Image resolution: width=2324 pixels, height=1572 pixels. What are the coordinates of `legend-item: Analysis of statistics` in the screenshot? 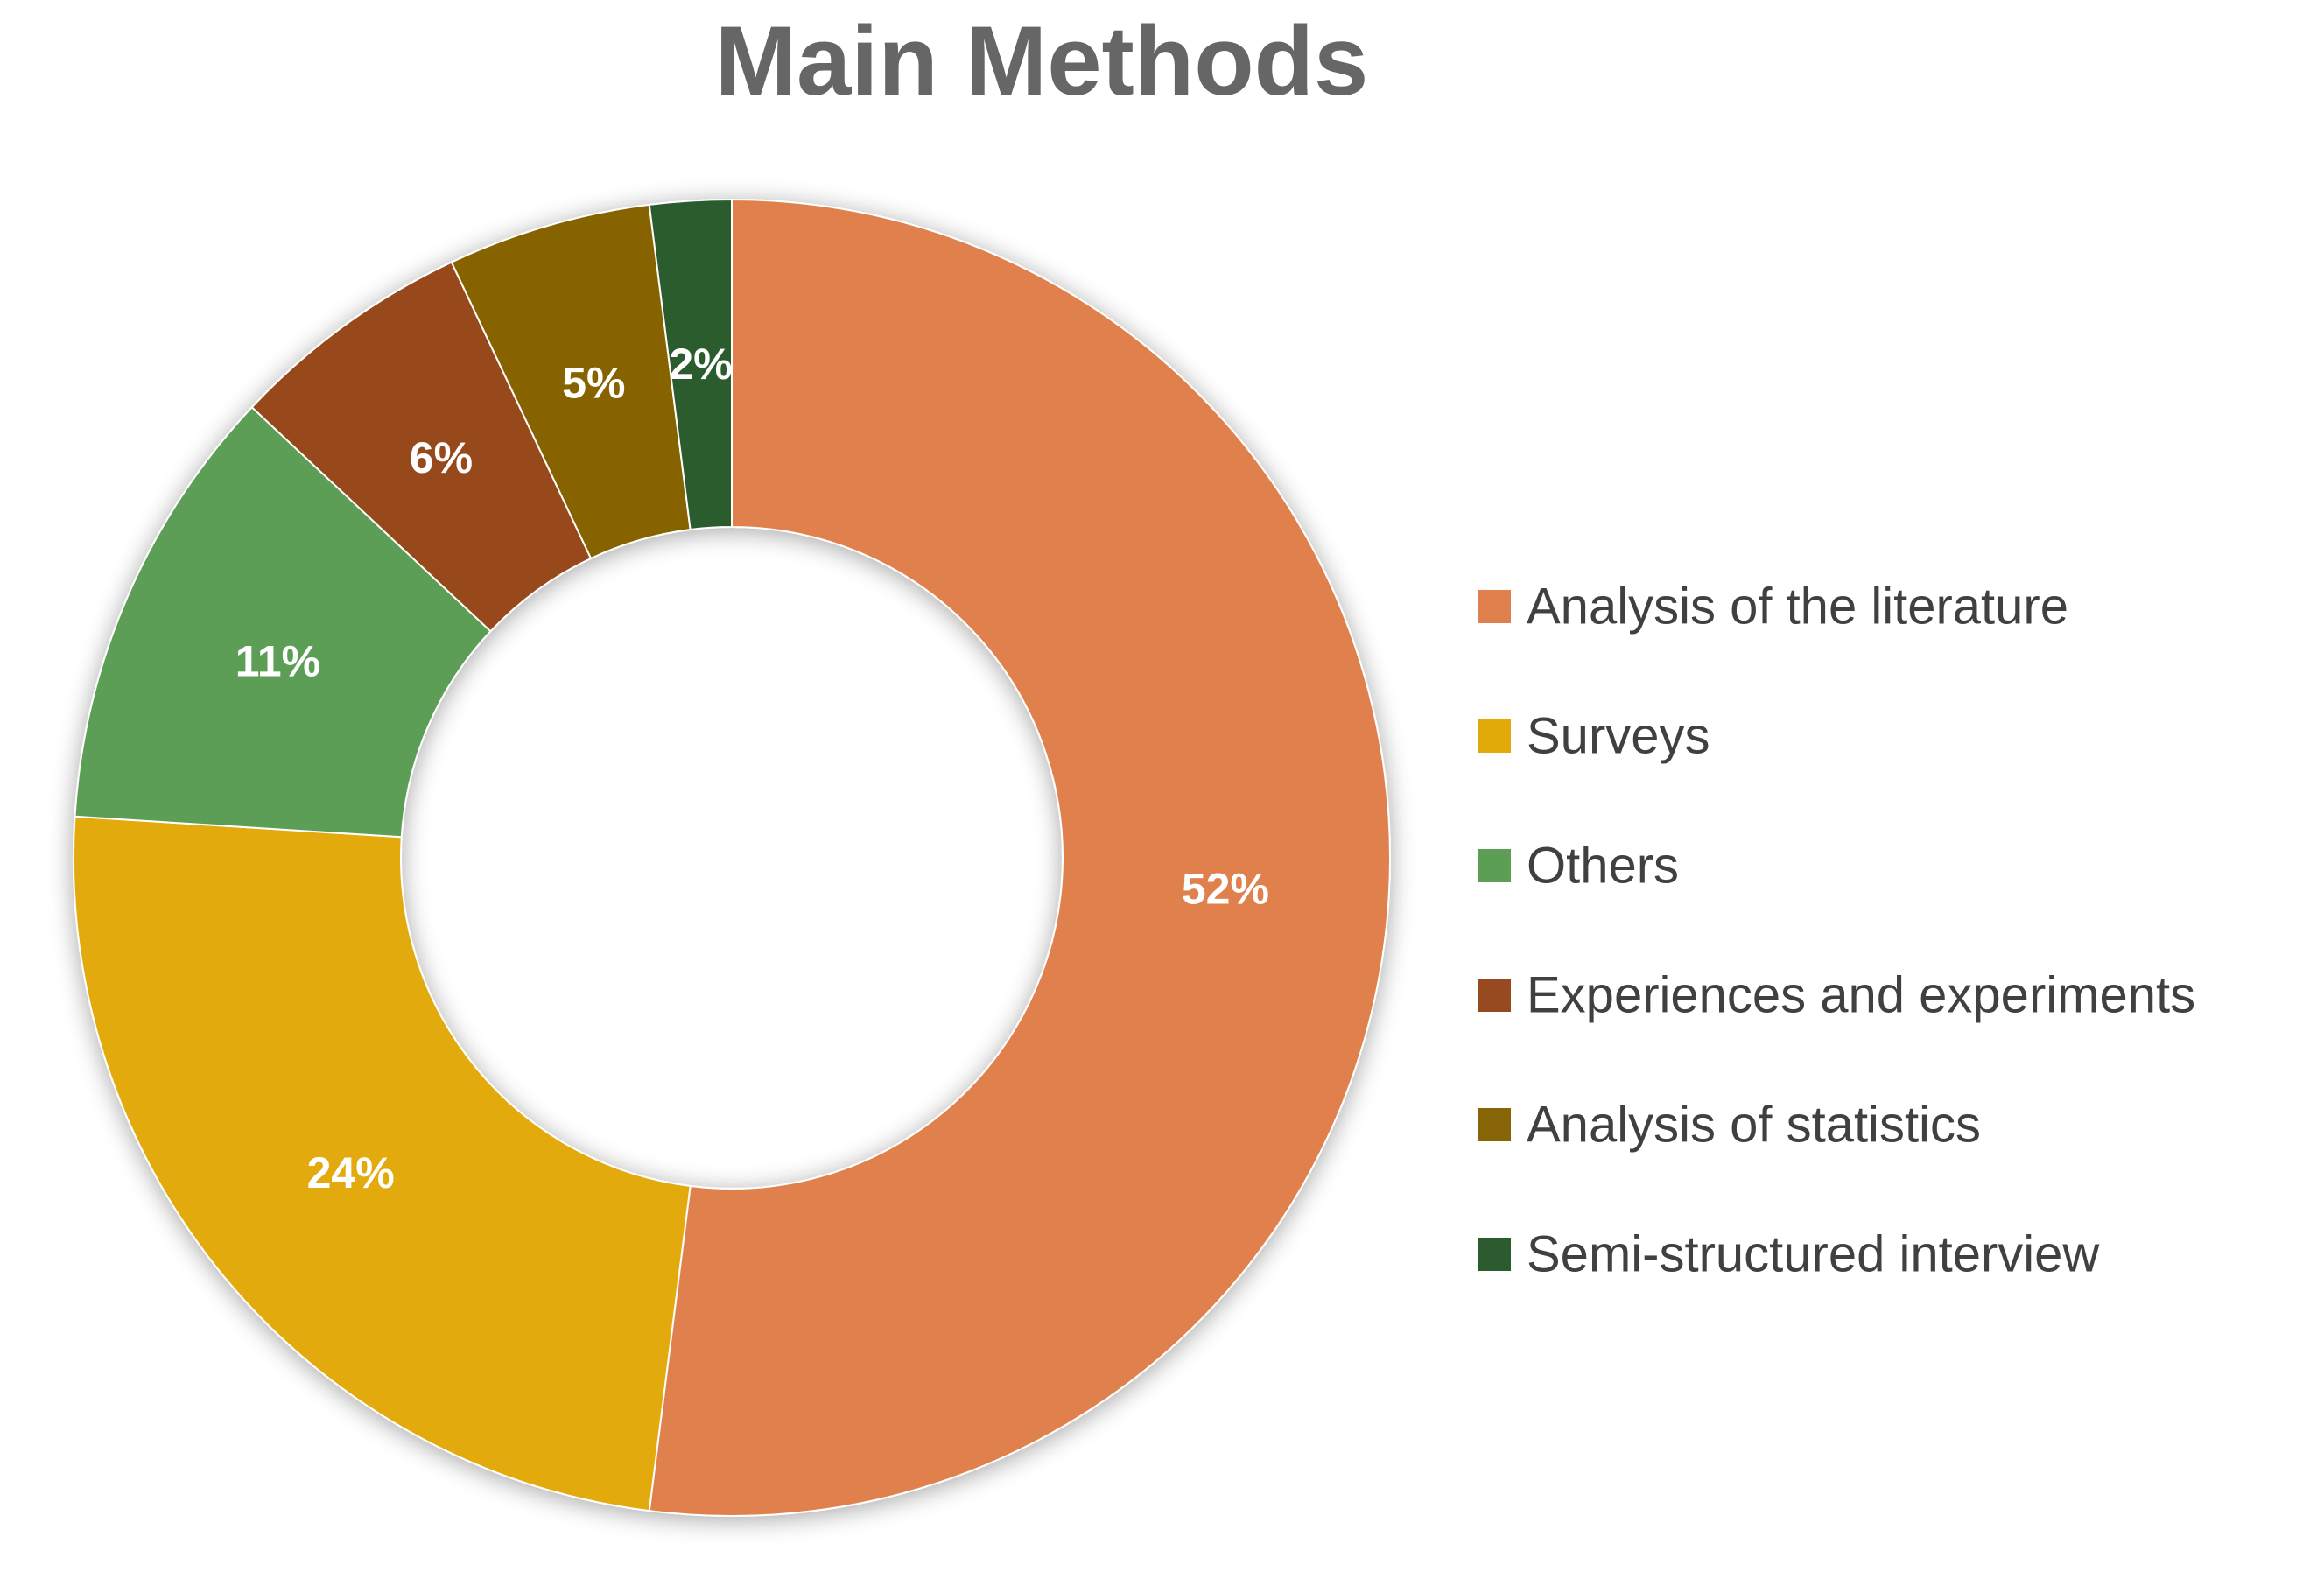 It's located at (1730, 1125).